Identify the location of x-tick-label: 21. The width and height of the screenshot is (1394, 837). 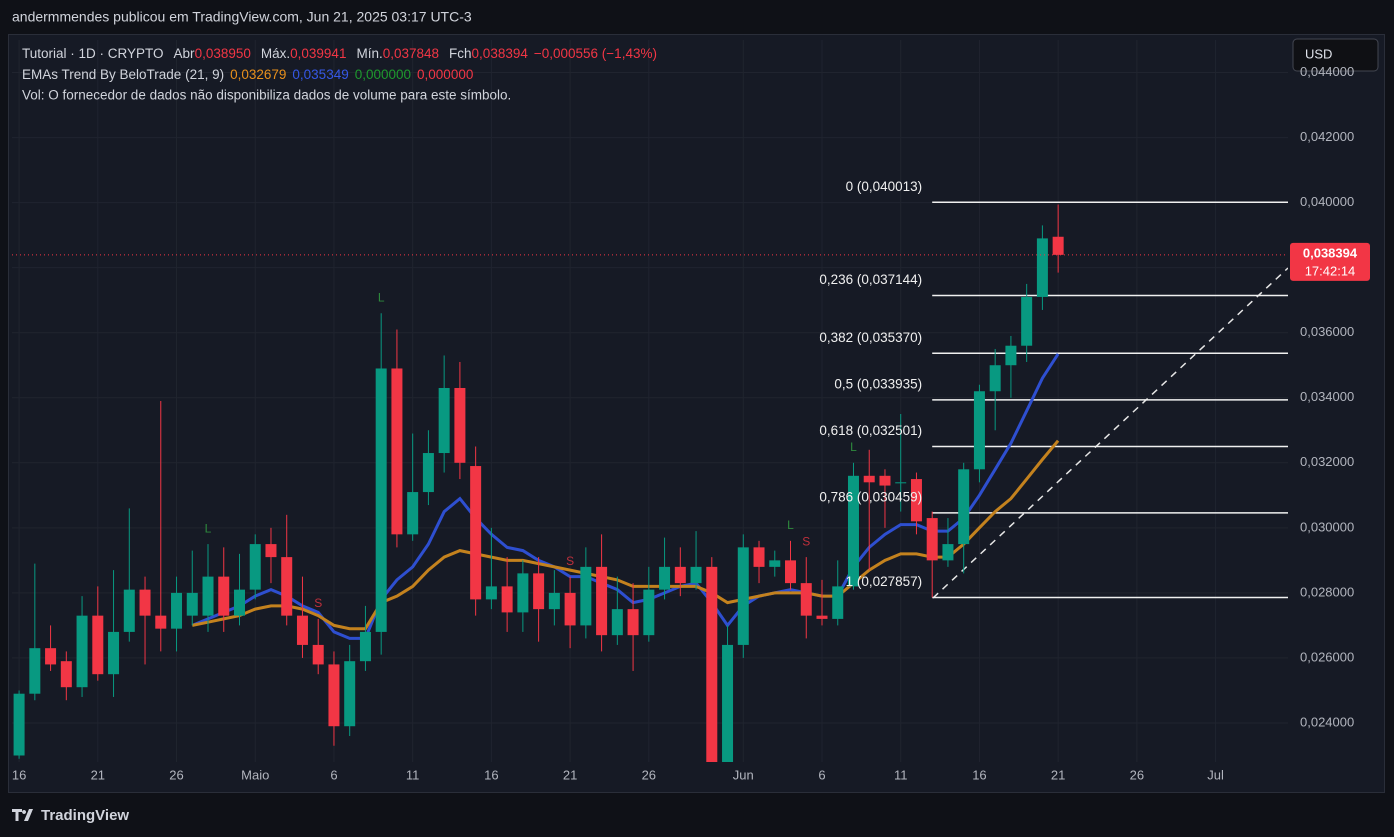
(570, 774).